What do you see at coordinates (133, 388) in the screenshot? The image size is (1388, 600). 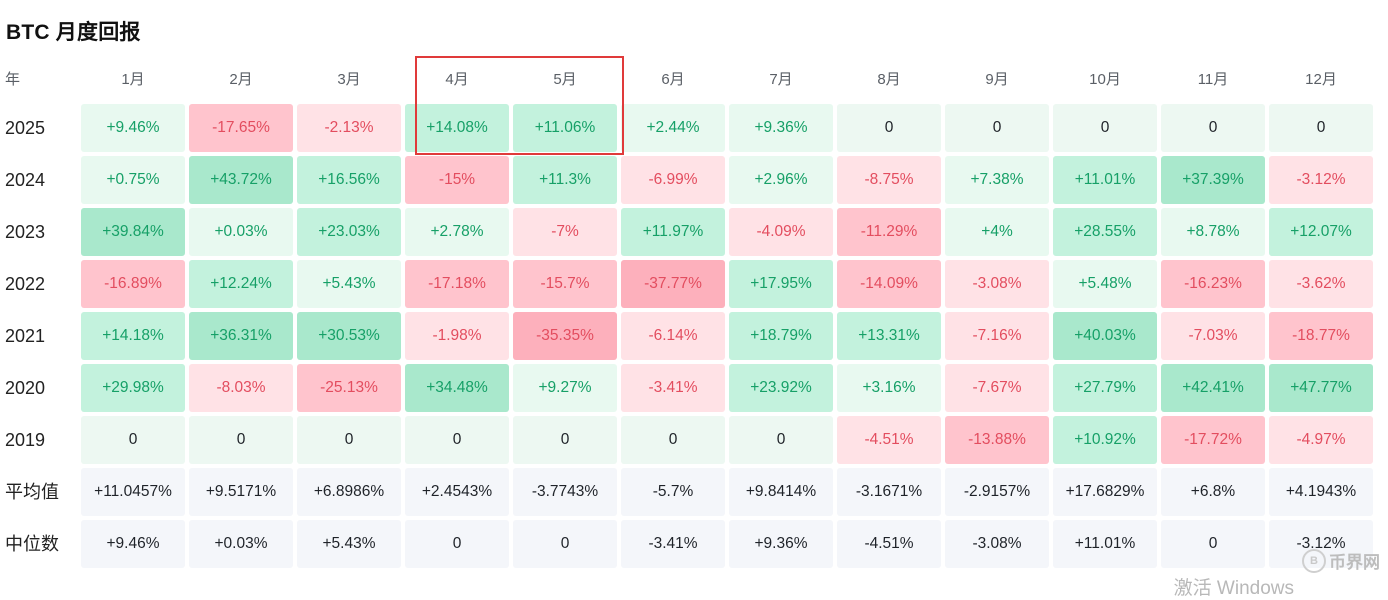 I see `return-cell: +29.98%` at bounding box center [133, 388].